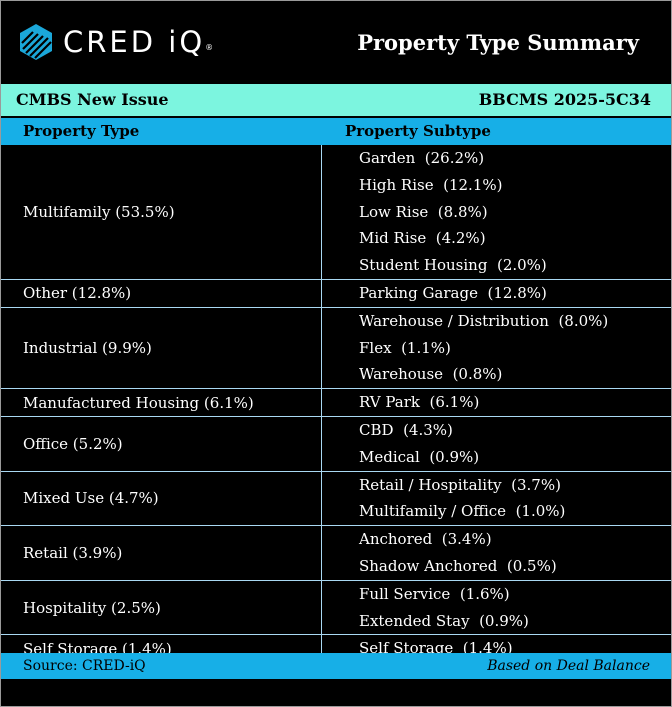 Image resolution: width=672 pixels, height=707 pixels. I want to click on property-type-cell: Mixed Use (4.7%), so click(91, 498).